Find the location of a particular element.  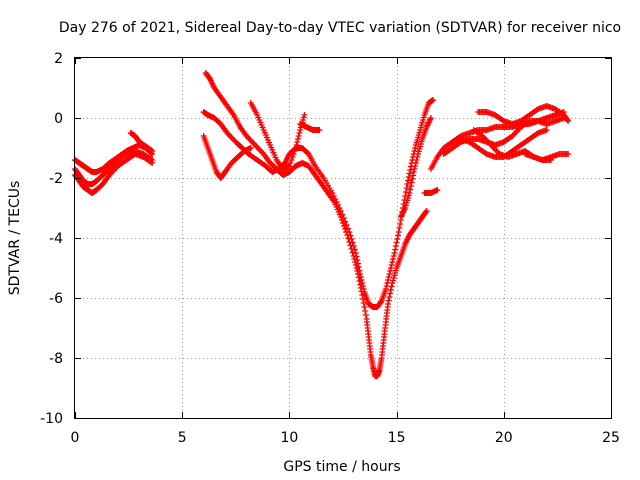

y-tick-label: -2 is located at coordinates (56, 179).